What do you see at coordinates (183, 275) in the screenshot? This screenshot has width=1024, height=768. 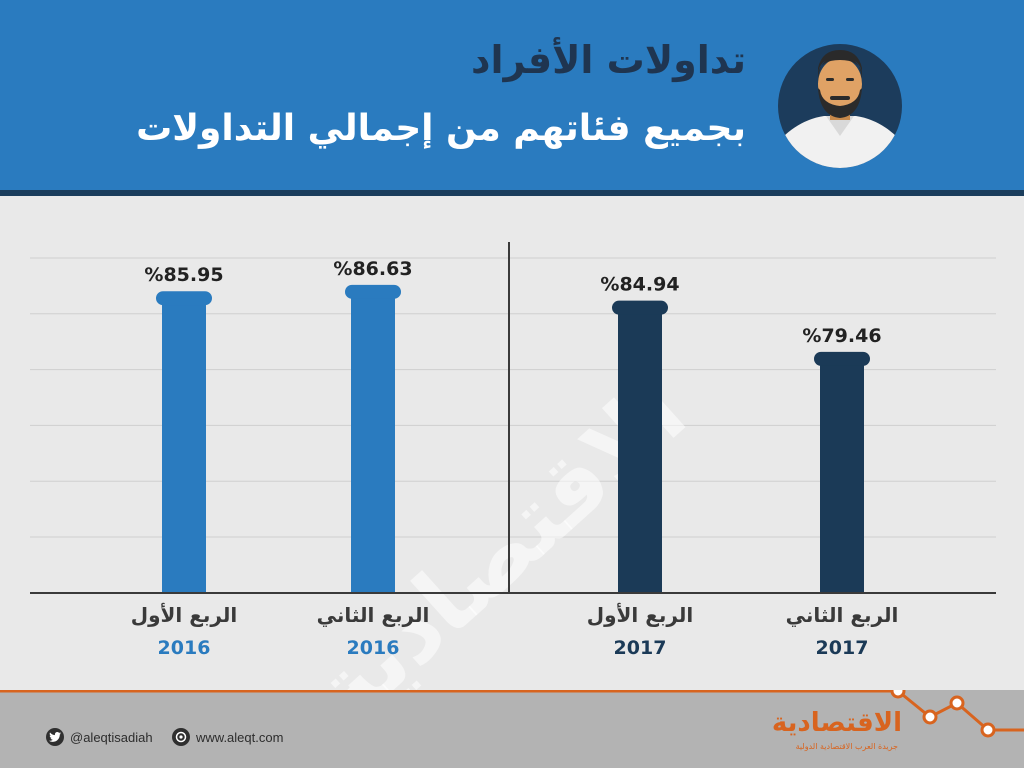 I see `data-label: %85.95` at bounding box center [183, 275].